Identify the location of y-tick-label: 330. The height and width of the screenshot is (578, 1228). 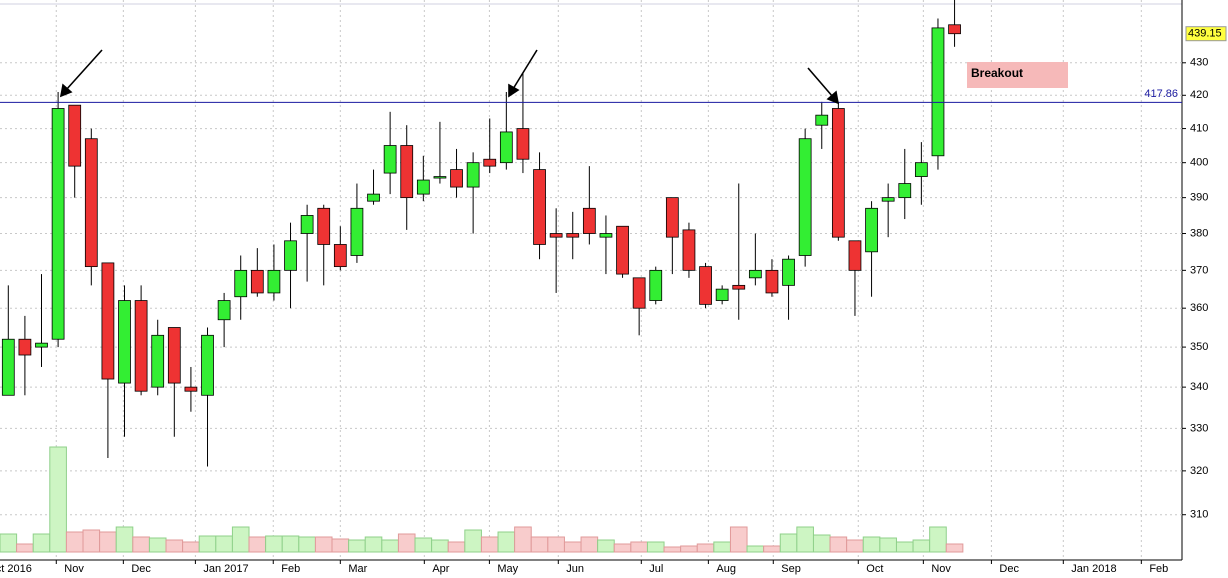
(1199, 428).